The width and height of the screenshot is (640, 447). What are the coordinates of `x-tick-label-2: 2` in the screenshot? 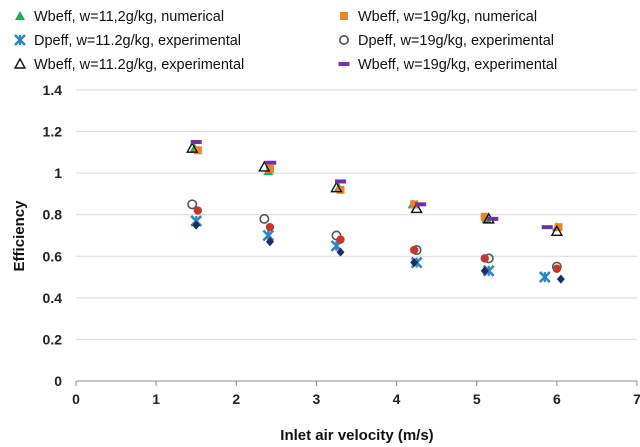 It's located at (236, 399).